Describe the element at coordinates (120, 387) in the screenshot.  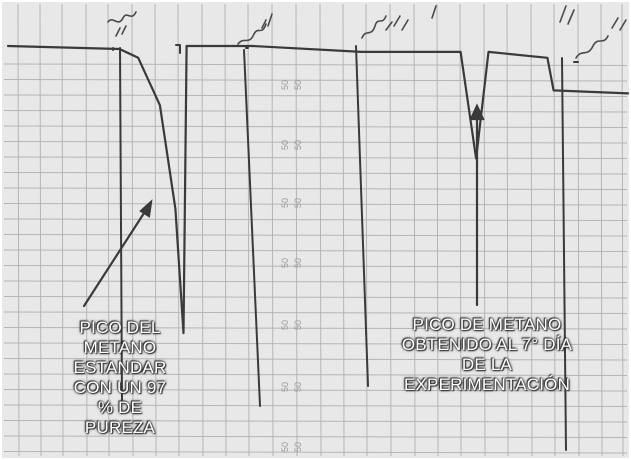
I see `annotation-line: CON UN 97` at that location.